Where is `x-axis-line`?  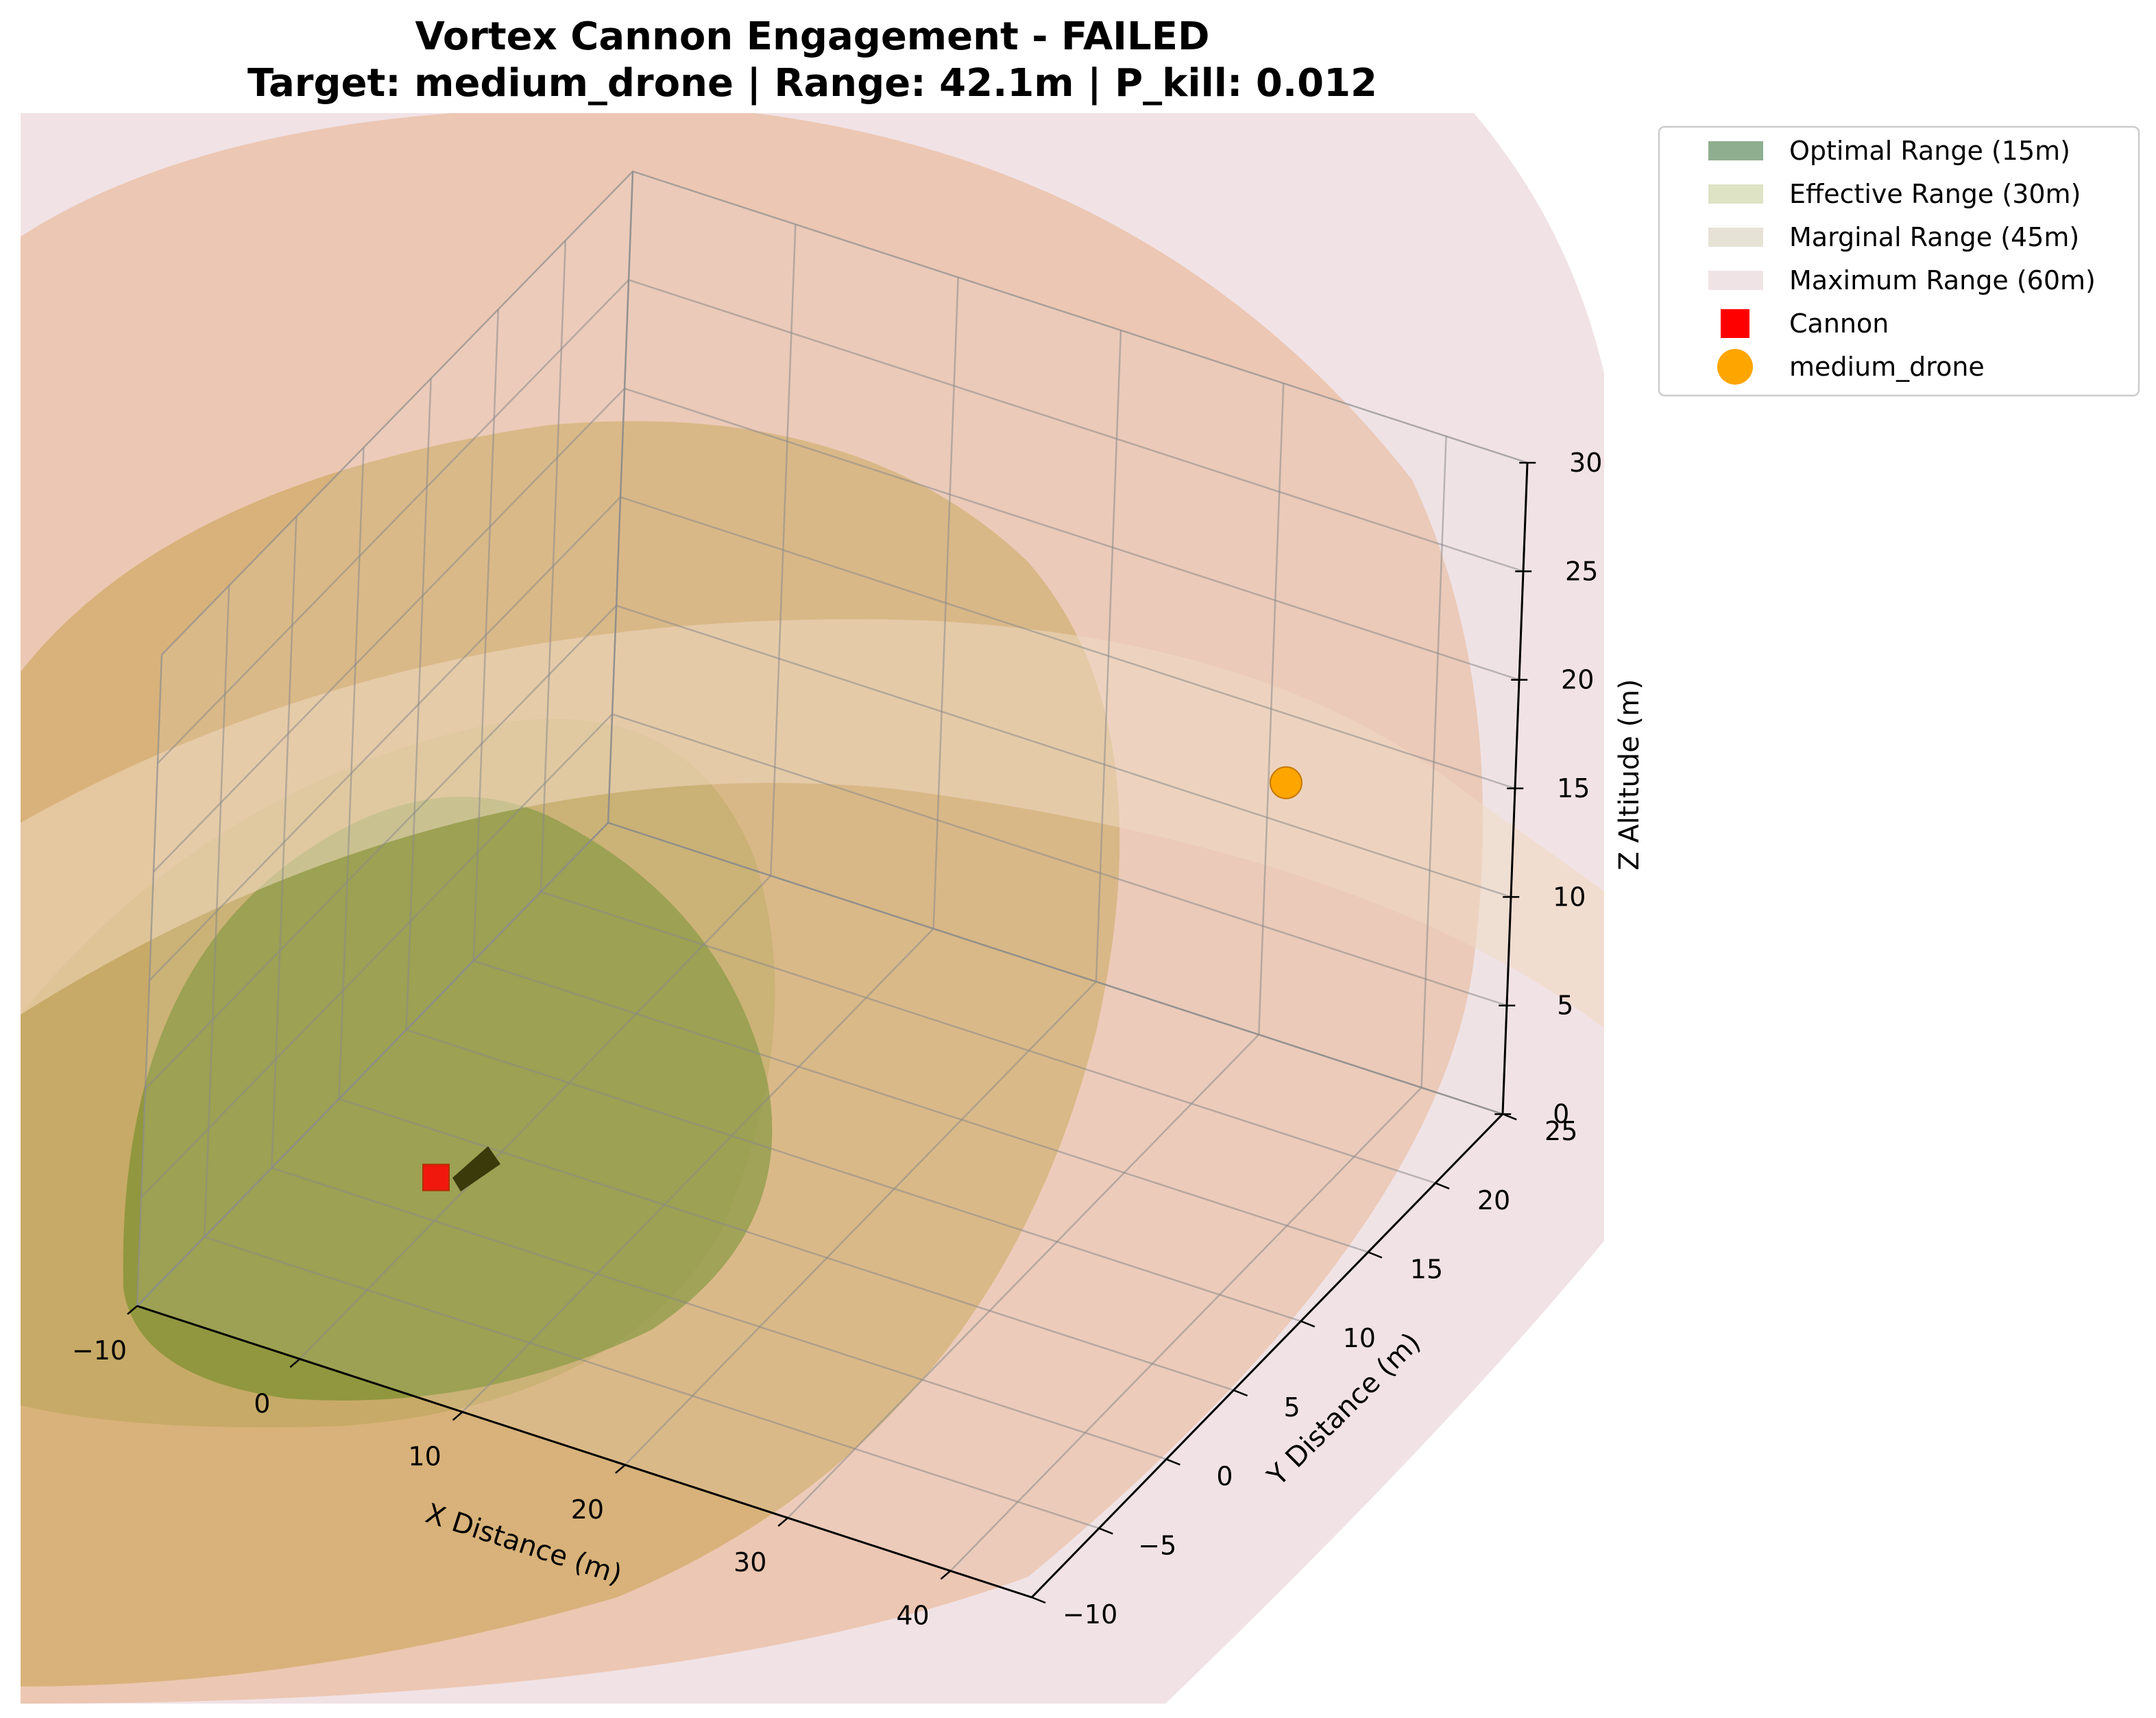 x-axis-line is located at coordinates (584, 1452).